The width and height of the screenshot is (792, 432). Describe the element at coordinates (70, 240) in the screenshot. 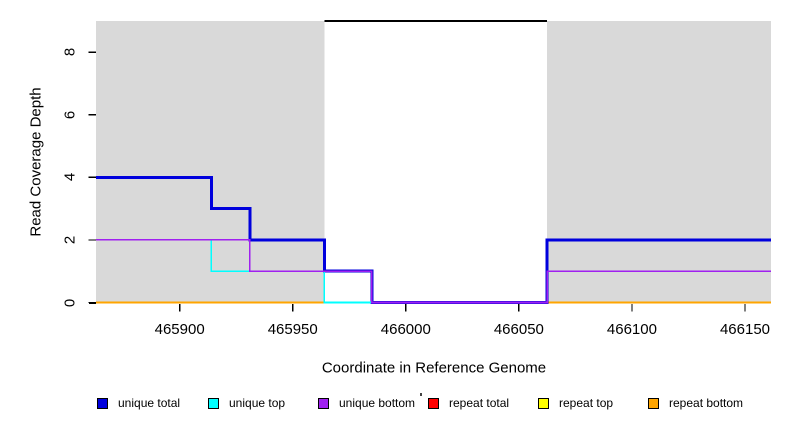

I see `y-tick-label: 2` at that location.